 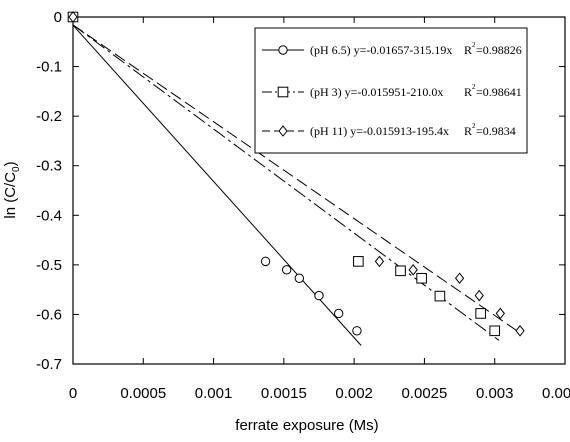 I want to click on x-axis-title: ferrate exposure (Ms), so click(x=306, y=425).